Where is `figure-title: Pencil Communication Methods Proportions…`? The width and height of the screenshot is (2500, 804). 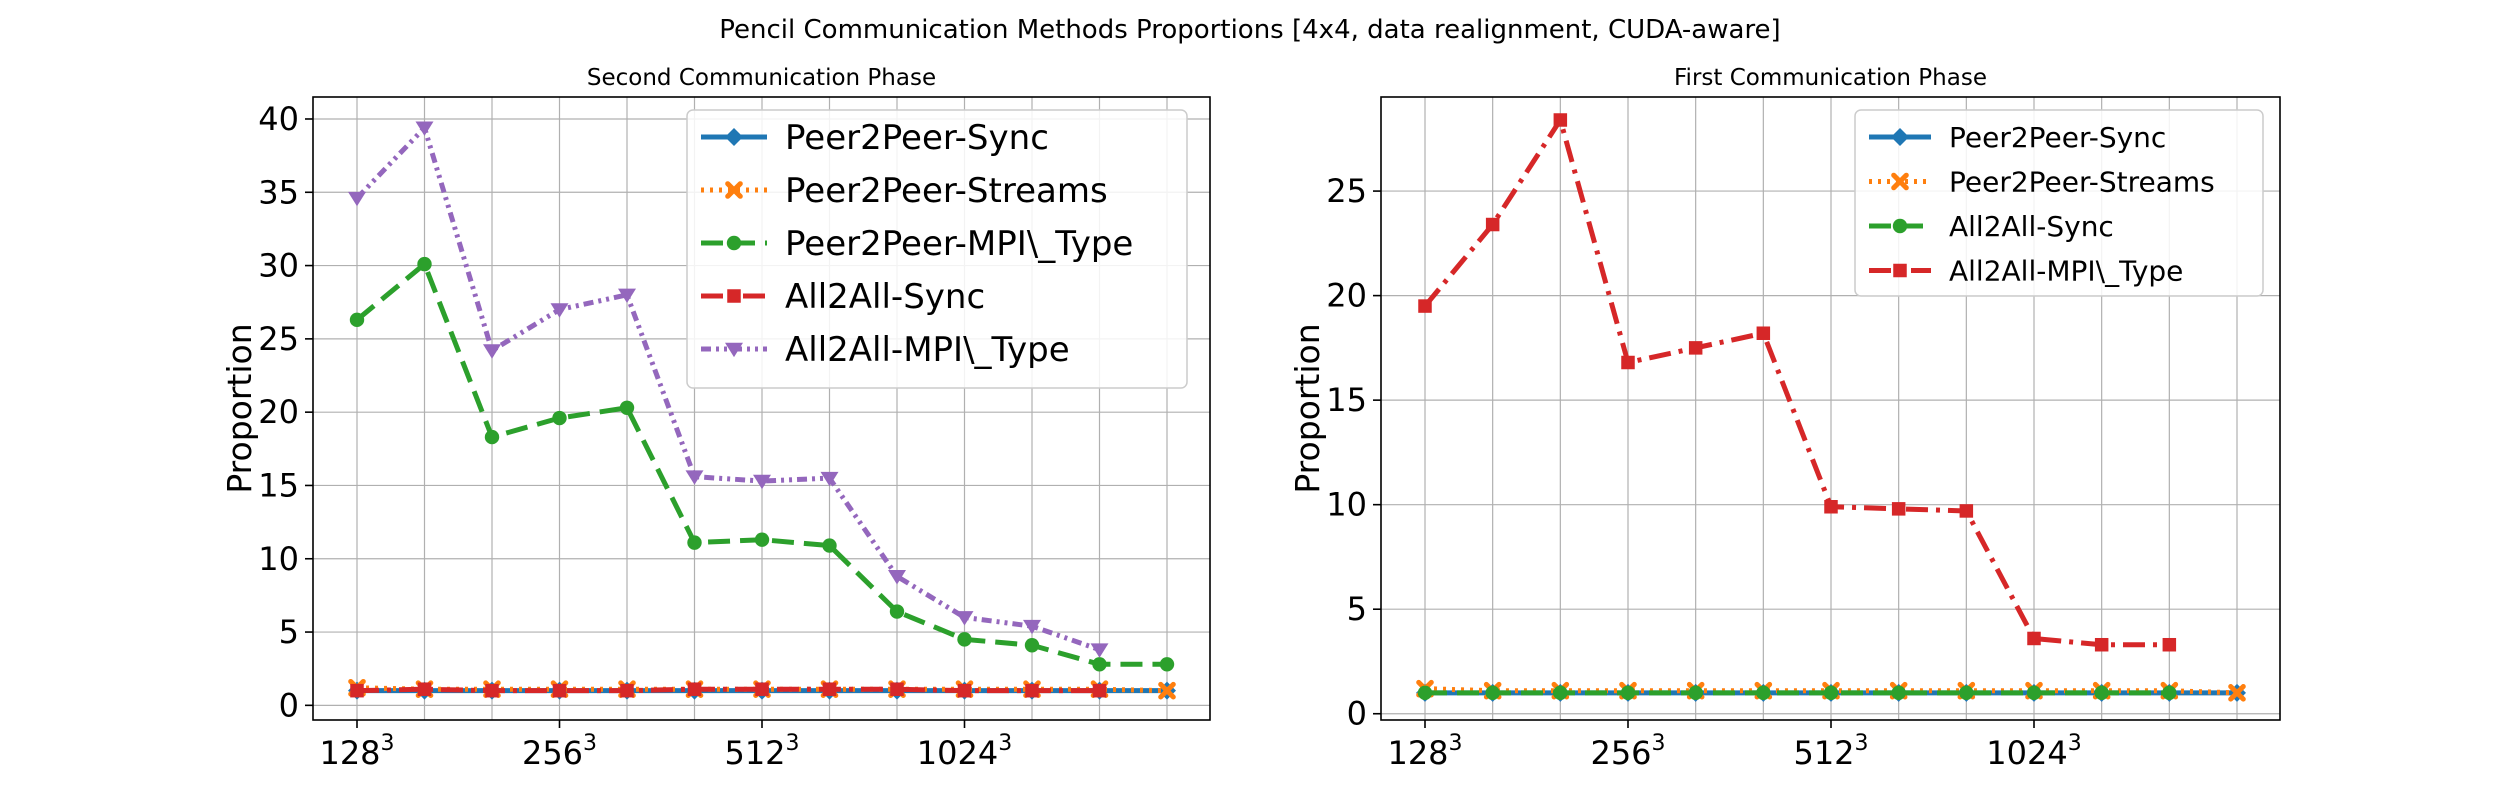 figure-title: Pencil Communication Methods Proportions… is located at coordinates (1249, 30).